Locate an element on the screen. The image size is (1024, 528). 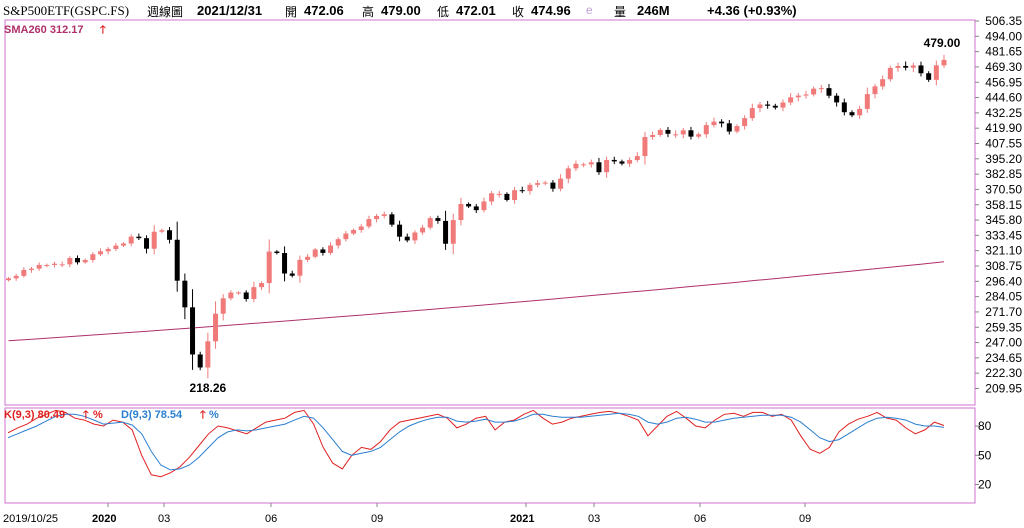
price-tick-label: 259.35 is located at coordinates (1003, 327).